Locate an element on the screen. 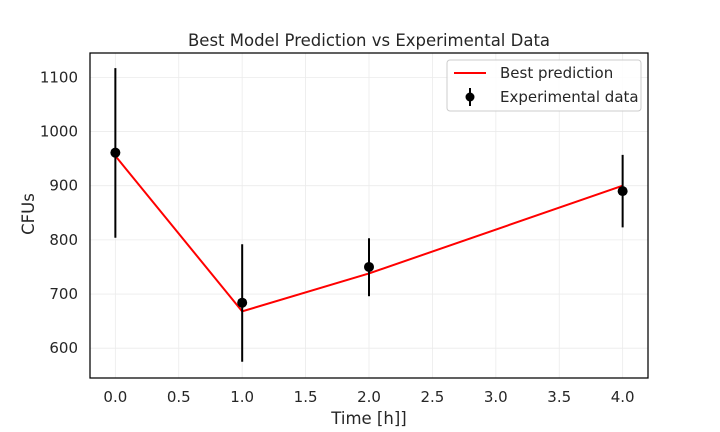 The image size is (720, 432). legend-label-experimental: Experimental data is located at coordinates (569, 97).